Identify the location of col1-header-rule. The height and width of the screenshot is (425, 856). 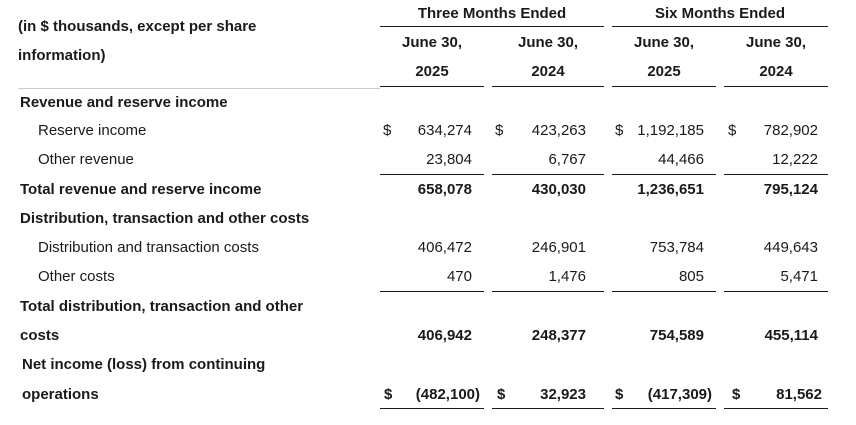
(432, 86).